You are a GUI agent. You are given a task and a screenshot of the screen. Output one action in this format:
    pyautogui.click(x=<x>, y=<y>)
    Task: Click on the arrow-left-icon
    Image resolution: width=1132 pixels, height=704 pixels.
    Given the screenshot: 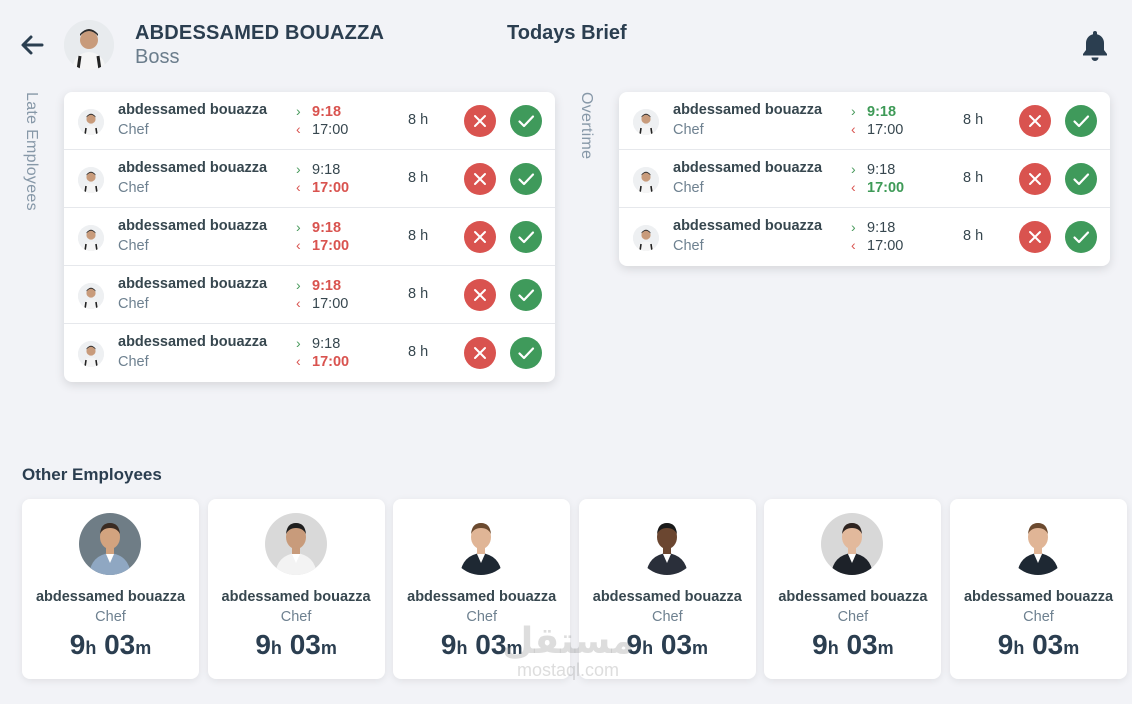 What is the action you would take?
    pyautogui.click(x=32, y=45)
    